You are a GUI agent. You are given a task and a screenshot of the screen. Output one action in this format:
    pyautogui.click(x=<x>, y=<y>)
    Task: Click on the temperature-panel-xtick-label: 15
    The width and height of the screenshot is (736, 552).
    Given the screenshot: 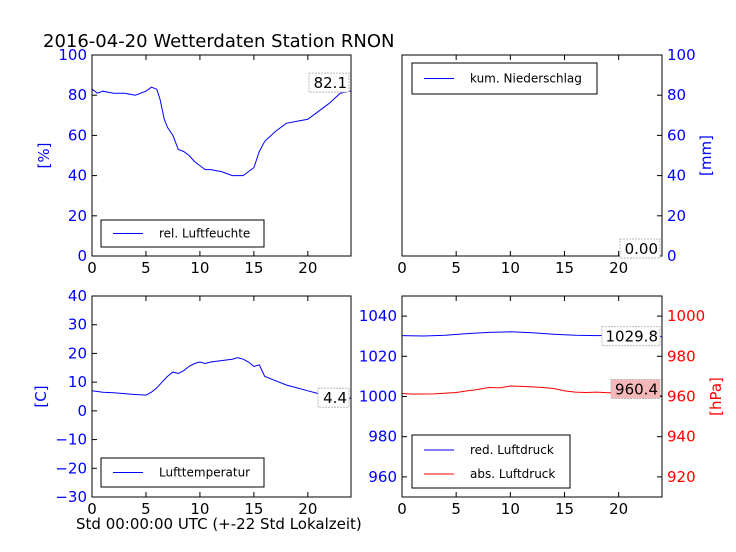 What is the action you would take?
    pyautogui.click(x=253, y=509)
    